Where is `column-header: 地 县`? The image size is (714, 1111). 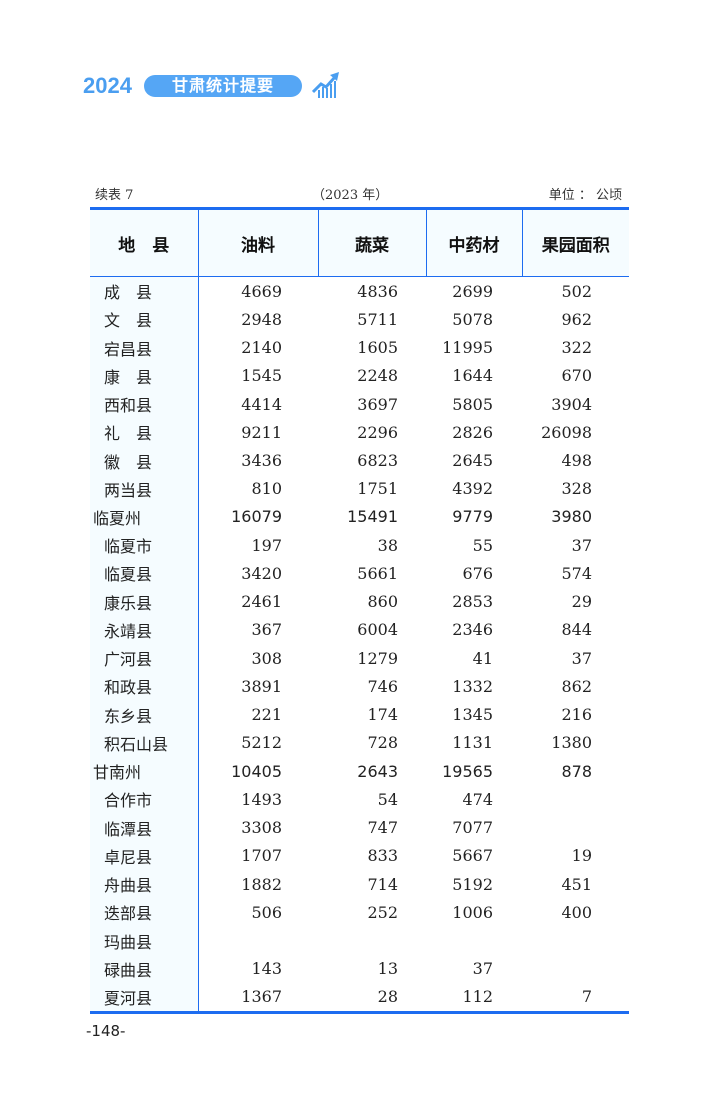 column-header: 地 县 is located at coordinates (144, 242).